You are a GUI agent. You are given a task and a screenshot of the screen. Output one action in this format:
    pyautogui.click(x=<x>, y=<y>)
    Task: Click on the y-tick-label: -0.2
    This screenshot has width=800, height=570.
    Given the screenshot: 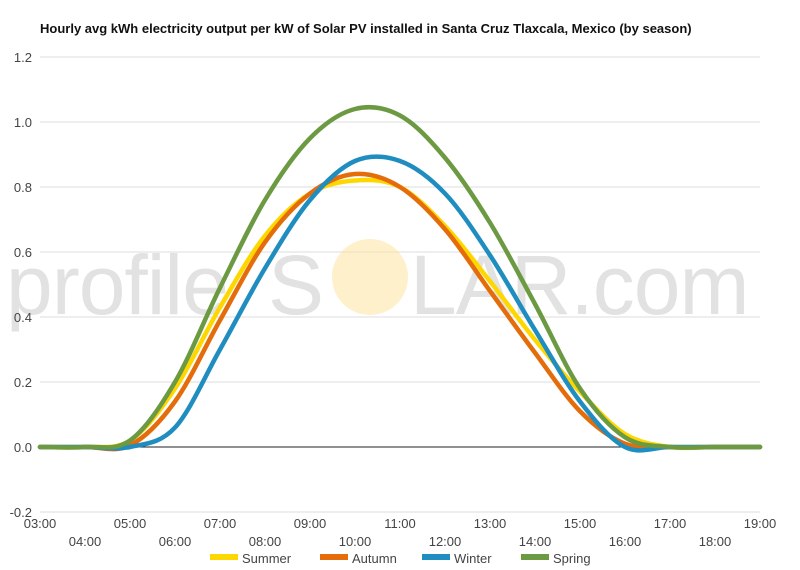 What is the action you would take?
    pyautogui.click(x=21, y=512)
    